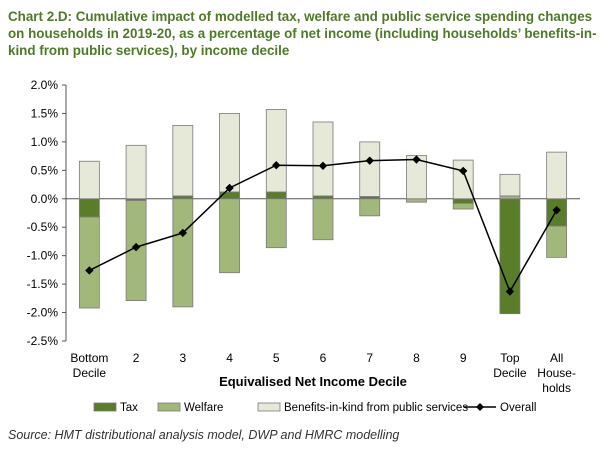  I want to click on x-tick-label: 8, so click(416, 358).